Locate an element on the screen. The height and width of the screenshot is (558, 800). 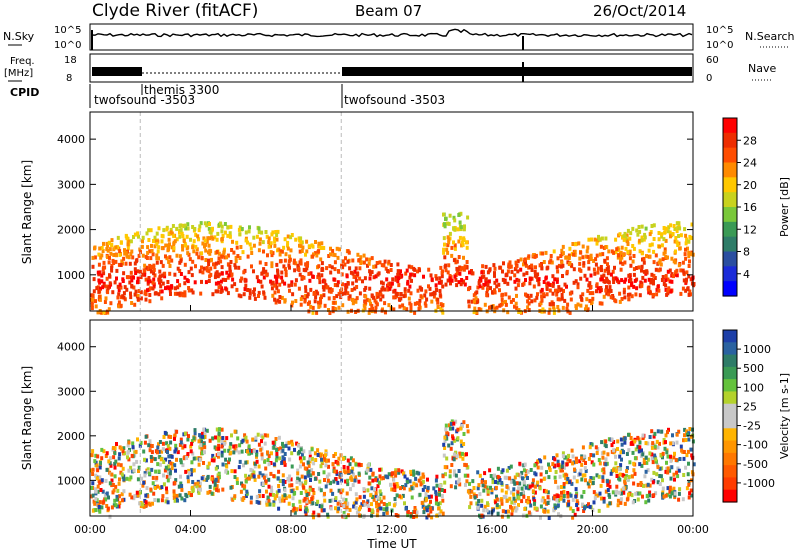
nave-tick-top: 60 is located at coordinates (712, 60).